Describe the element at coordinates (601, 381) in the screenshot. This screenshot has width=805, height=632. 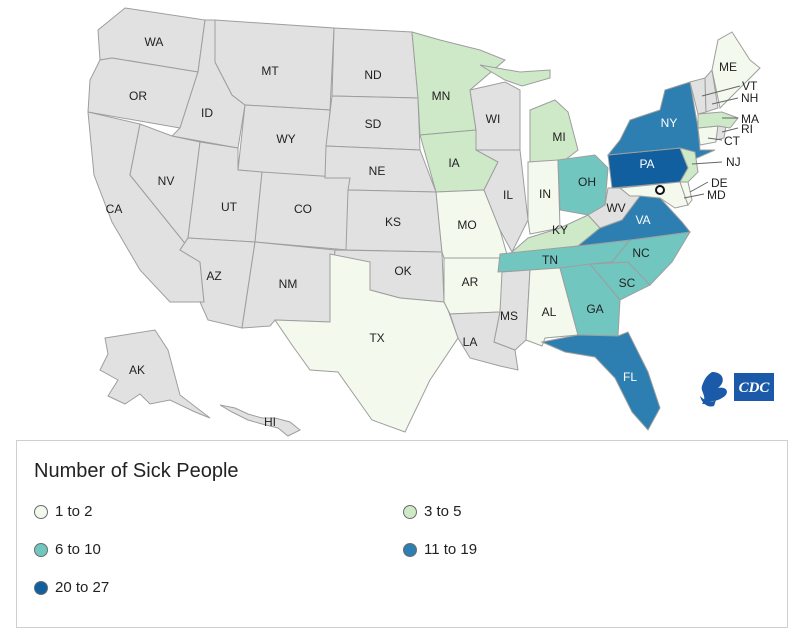
I see `state-FL` at that location.